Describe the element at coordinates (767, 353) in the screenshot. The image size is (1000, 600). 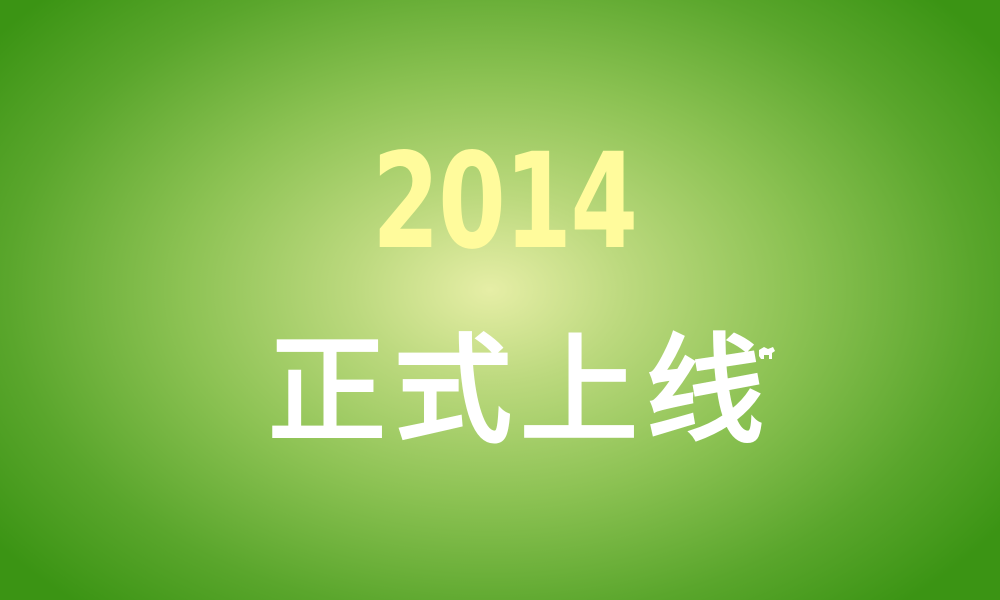
I see `small-goat-icon` at that location.